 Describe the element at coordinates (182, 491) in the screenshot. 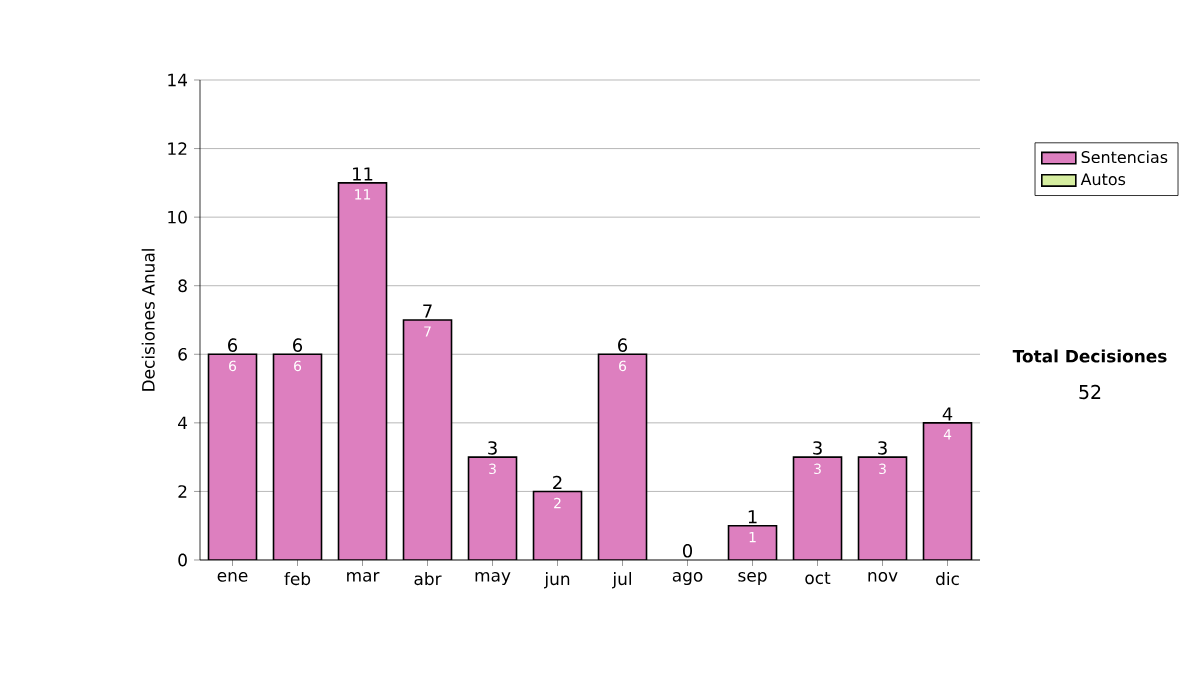

I see `y-tick-label: 2` at that location.